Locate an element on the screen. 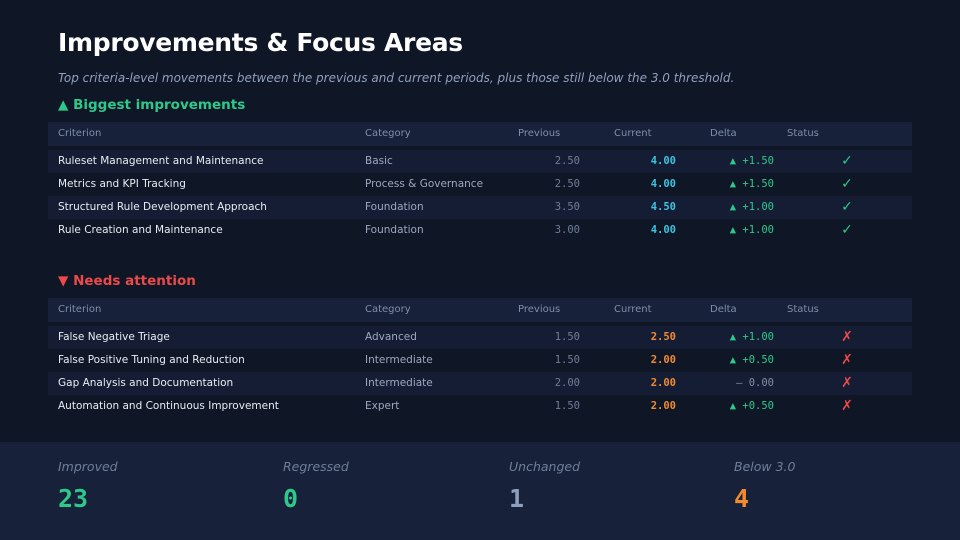 This screenshot has width=960, height=540. criterion-cell: Metrics and KPI Tracking is located at coordinates (122, 184).